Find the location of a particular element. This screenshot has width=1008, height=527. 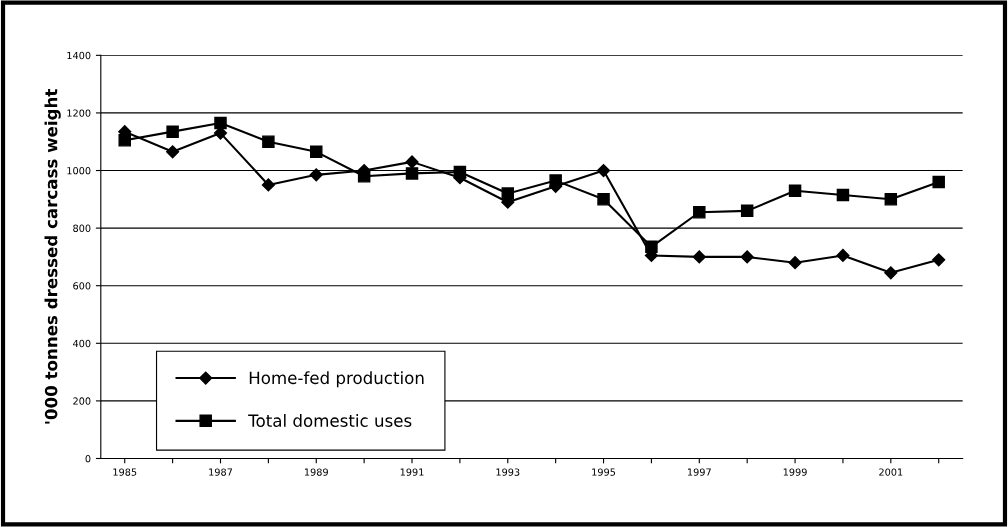

y-tick-label: 400 is located at coordinates (82, 343).